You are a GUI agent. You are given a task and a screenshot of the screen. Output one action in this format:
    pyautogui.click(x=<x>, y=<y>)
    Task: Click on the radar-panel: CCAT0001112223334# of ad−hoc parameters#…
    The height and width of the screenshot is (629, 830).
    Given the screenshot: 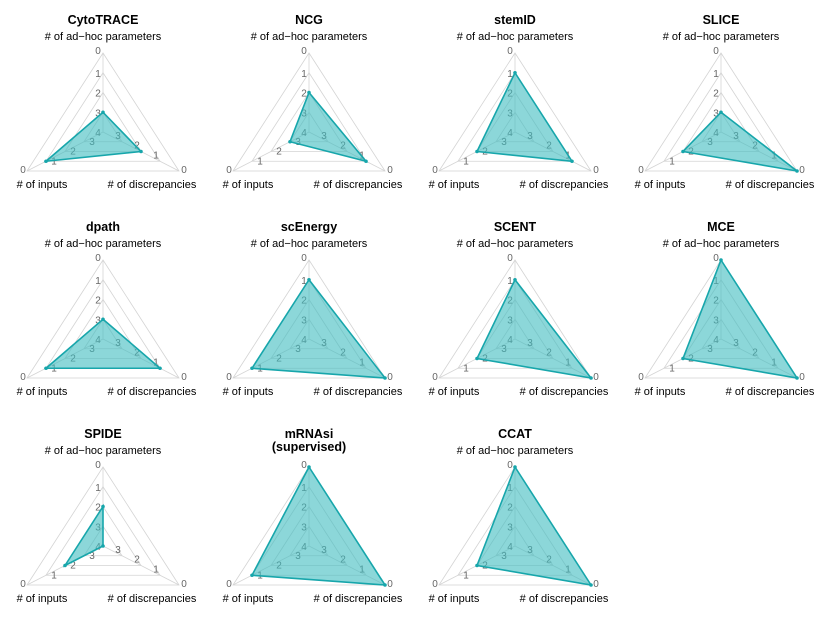 What is the action you would take?
    pyautogui.click(x=515, y=526)
    